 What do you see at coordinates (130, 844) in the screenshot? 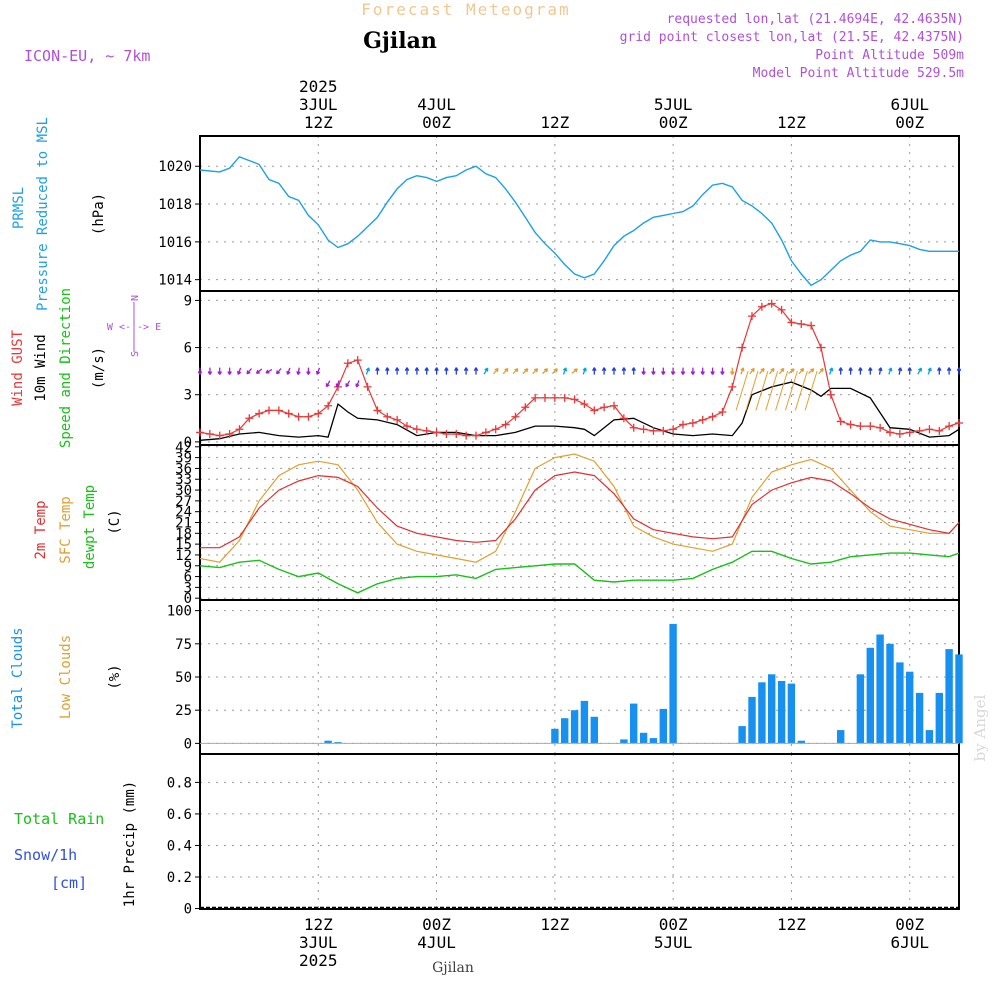
I see `precip-axis-label: 1hr Precip (mm)` at bounding box center [130, 844].